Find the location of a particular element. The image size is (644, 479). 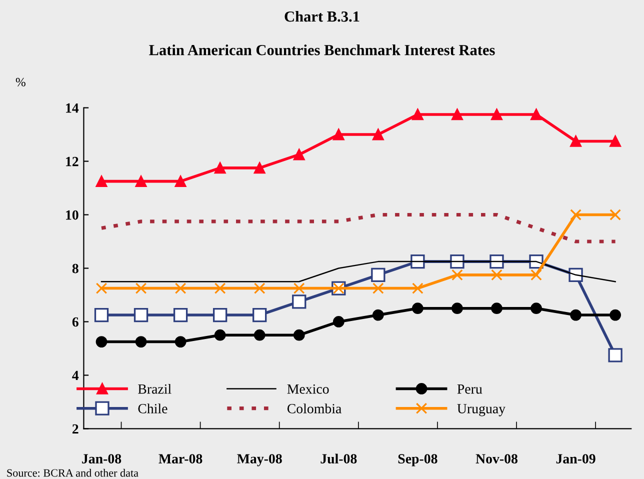

x-tick-label: Sep-08 is located at coordinates (418, 460).